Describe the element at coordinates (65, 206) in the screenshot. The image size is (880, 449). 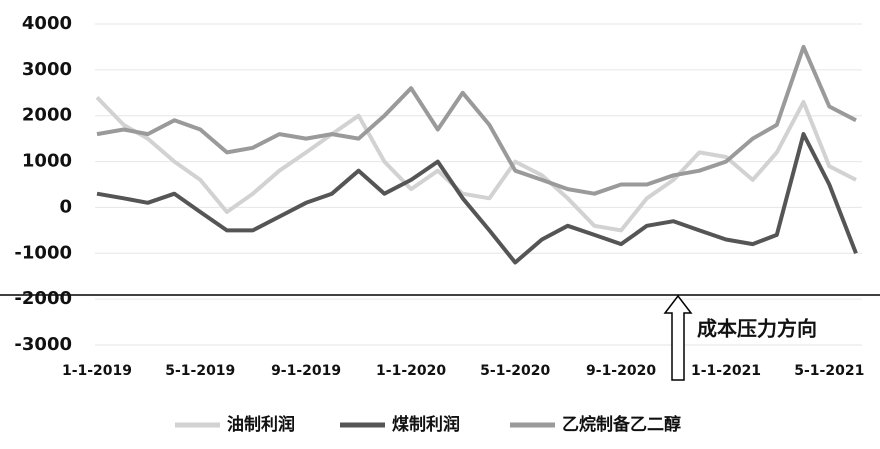
I see `y-tick-label: 0` at that location.